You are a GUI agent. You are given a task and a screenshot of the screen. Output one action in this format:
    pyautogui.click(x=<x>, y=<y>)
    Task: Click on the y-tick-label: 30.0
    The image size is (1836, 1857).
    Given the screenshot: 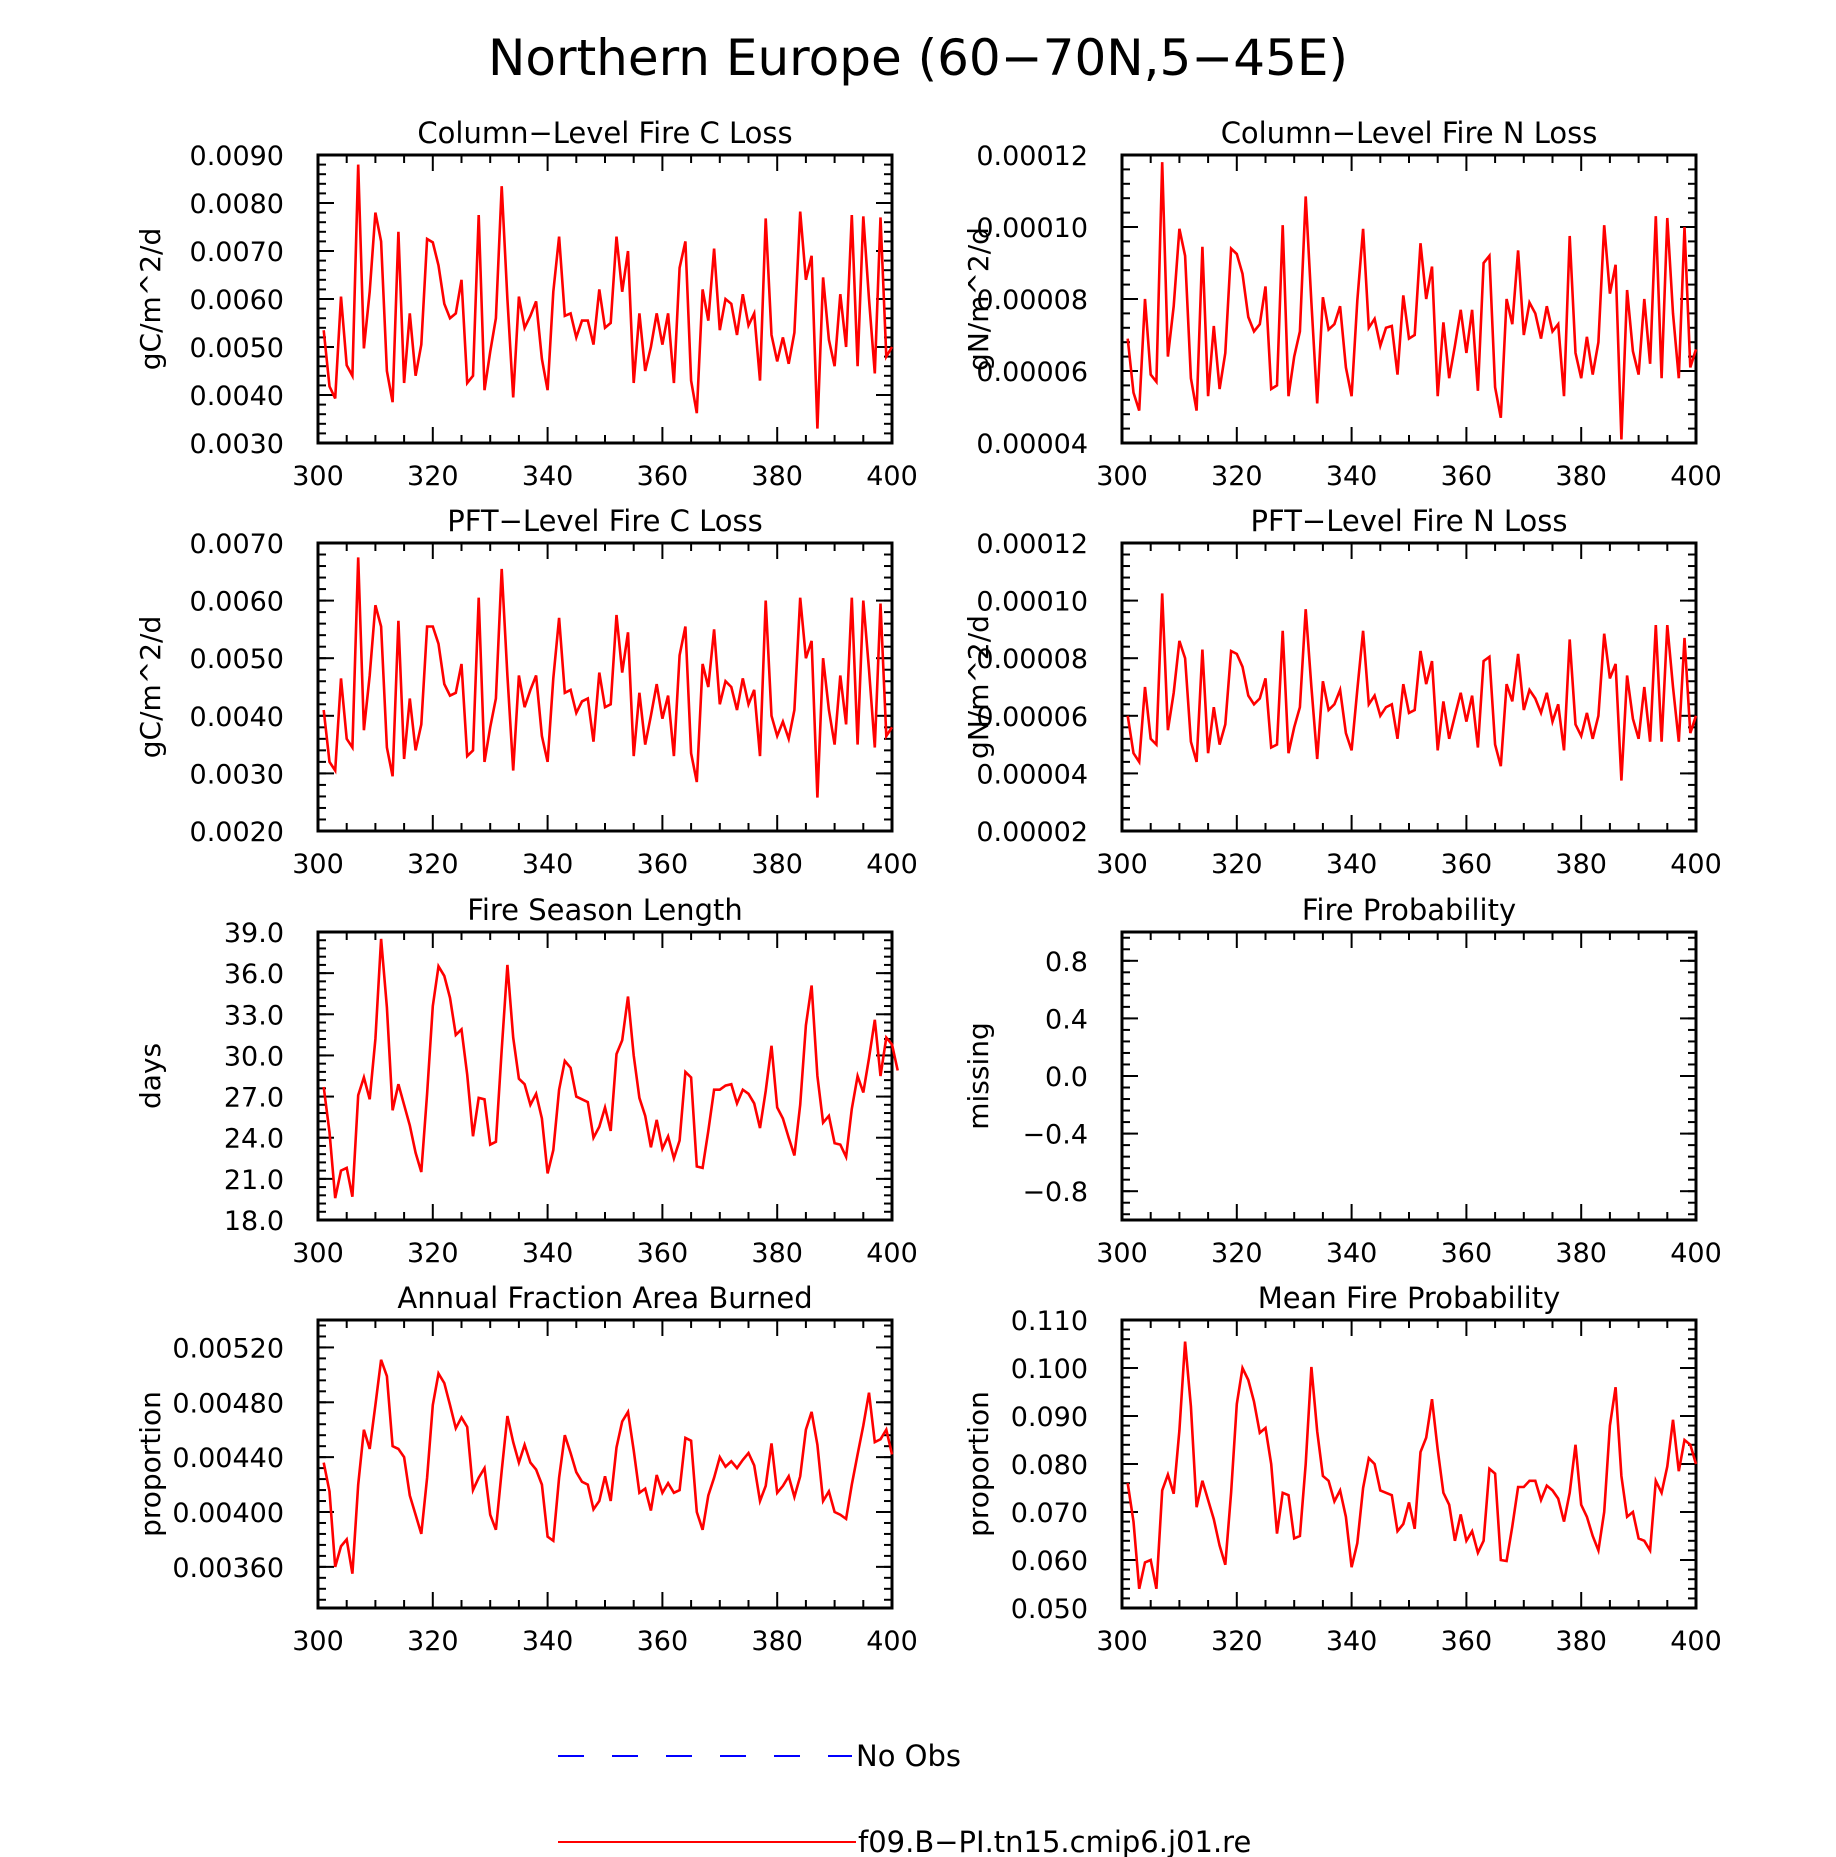 What is the action you would take?
    pyautogui.click(x=254, y=1056)
    